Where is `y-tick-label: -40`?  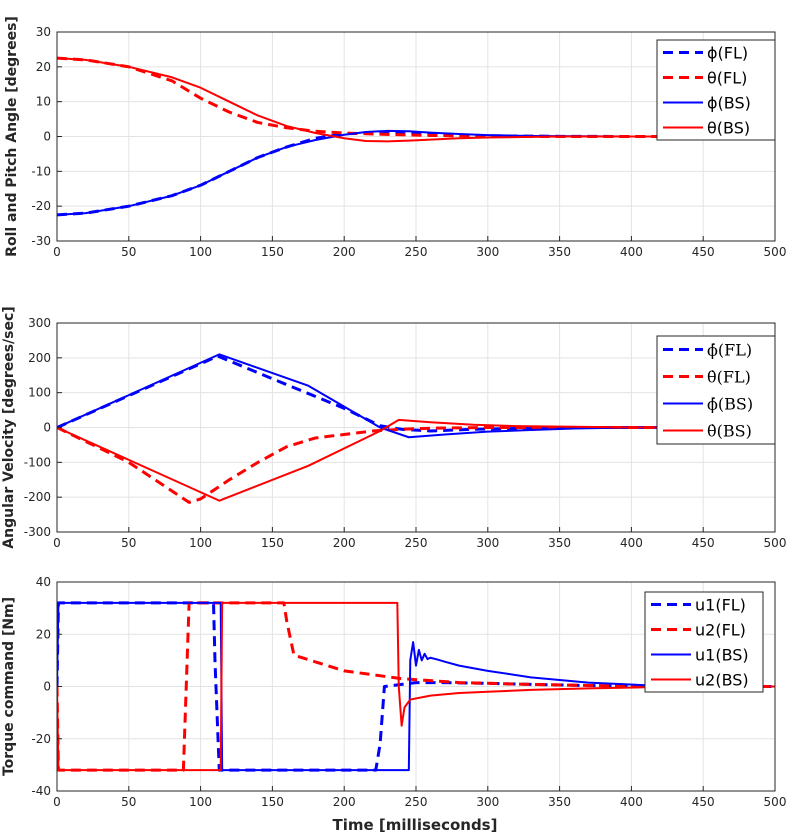
y-tick-label: -40 is located at coordinates (41, 791).